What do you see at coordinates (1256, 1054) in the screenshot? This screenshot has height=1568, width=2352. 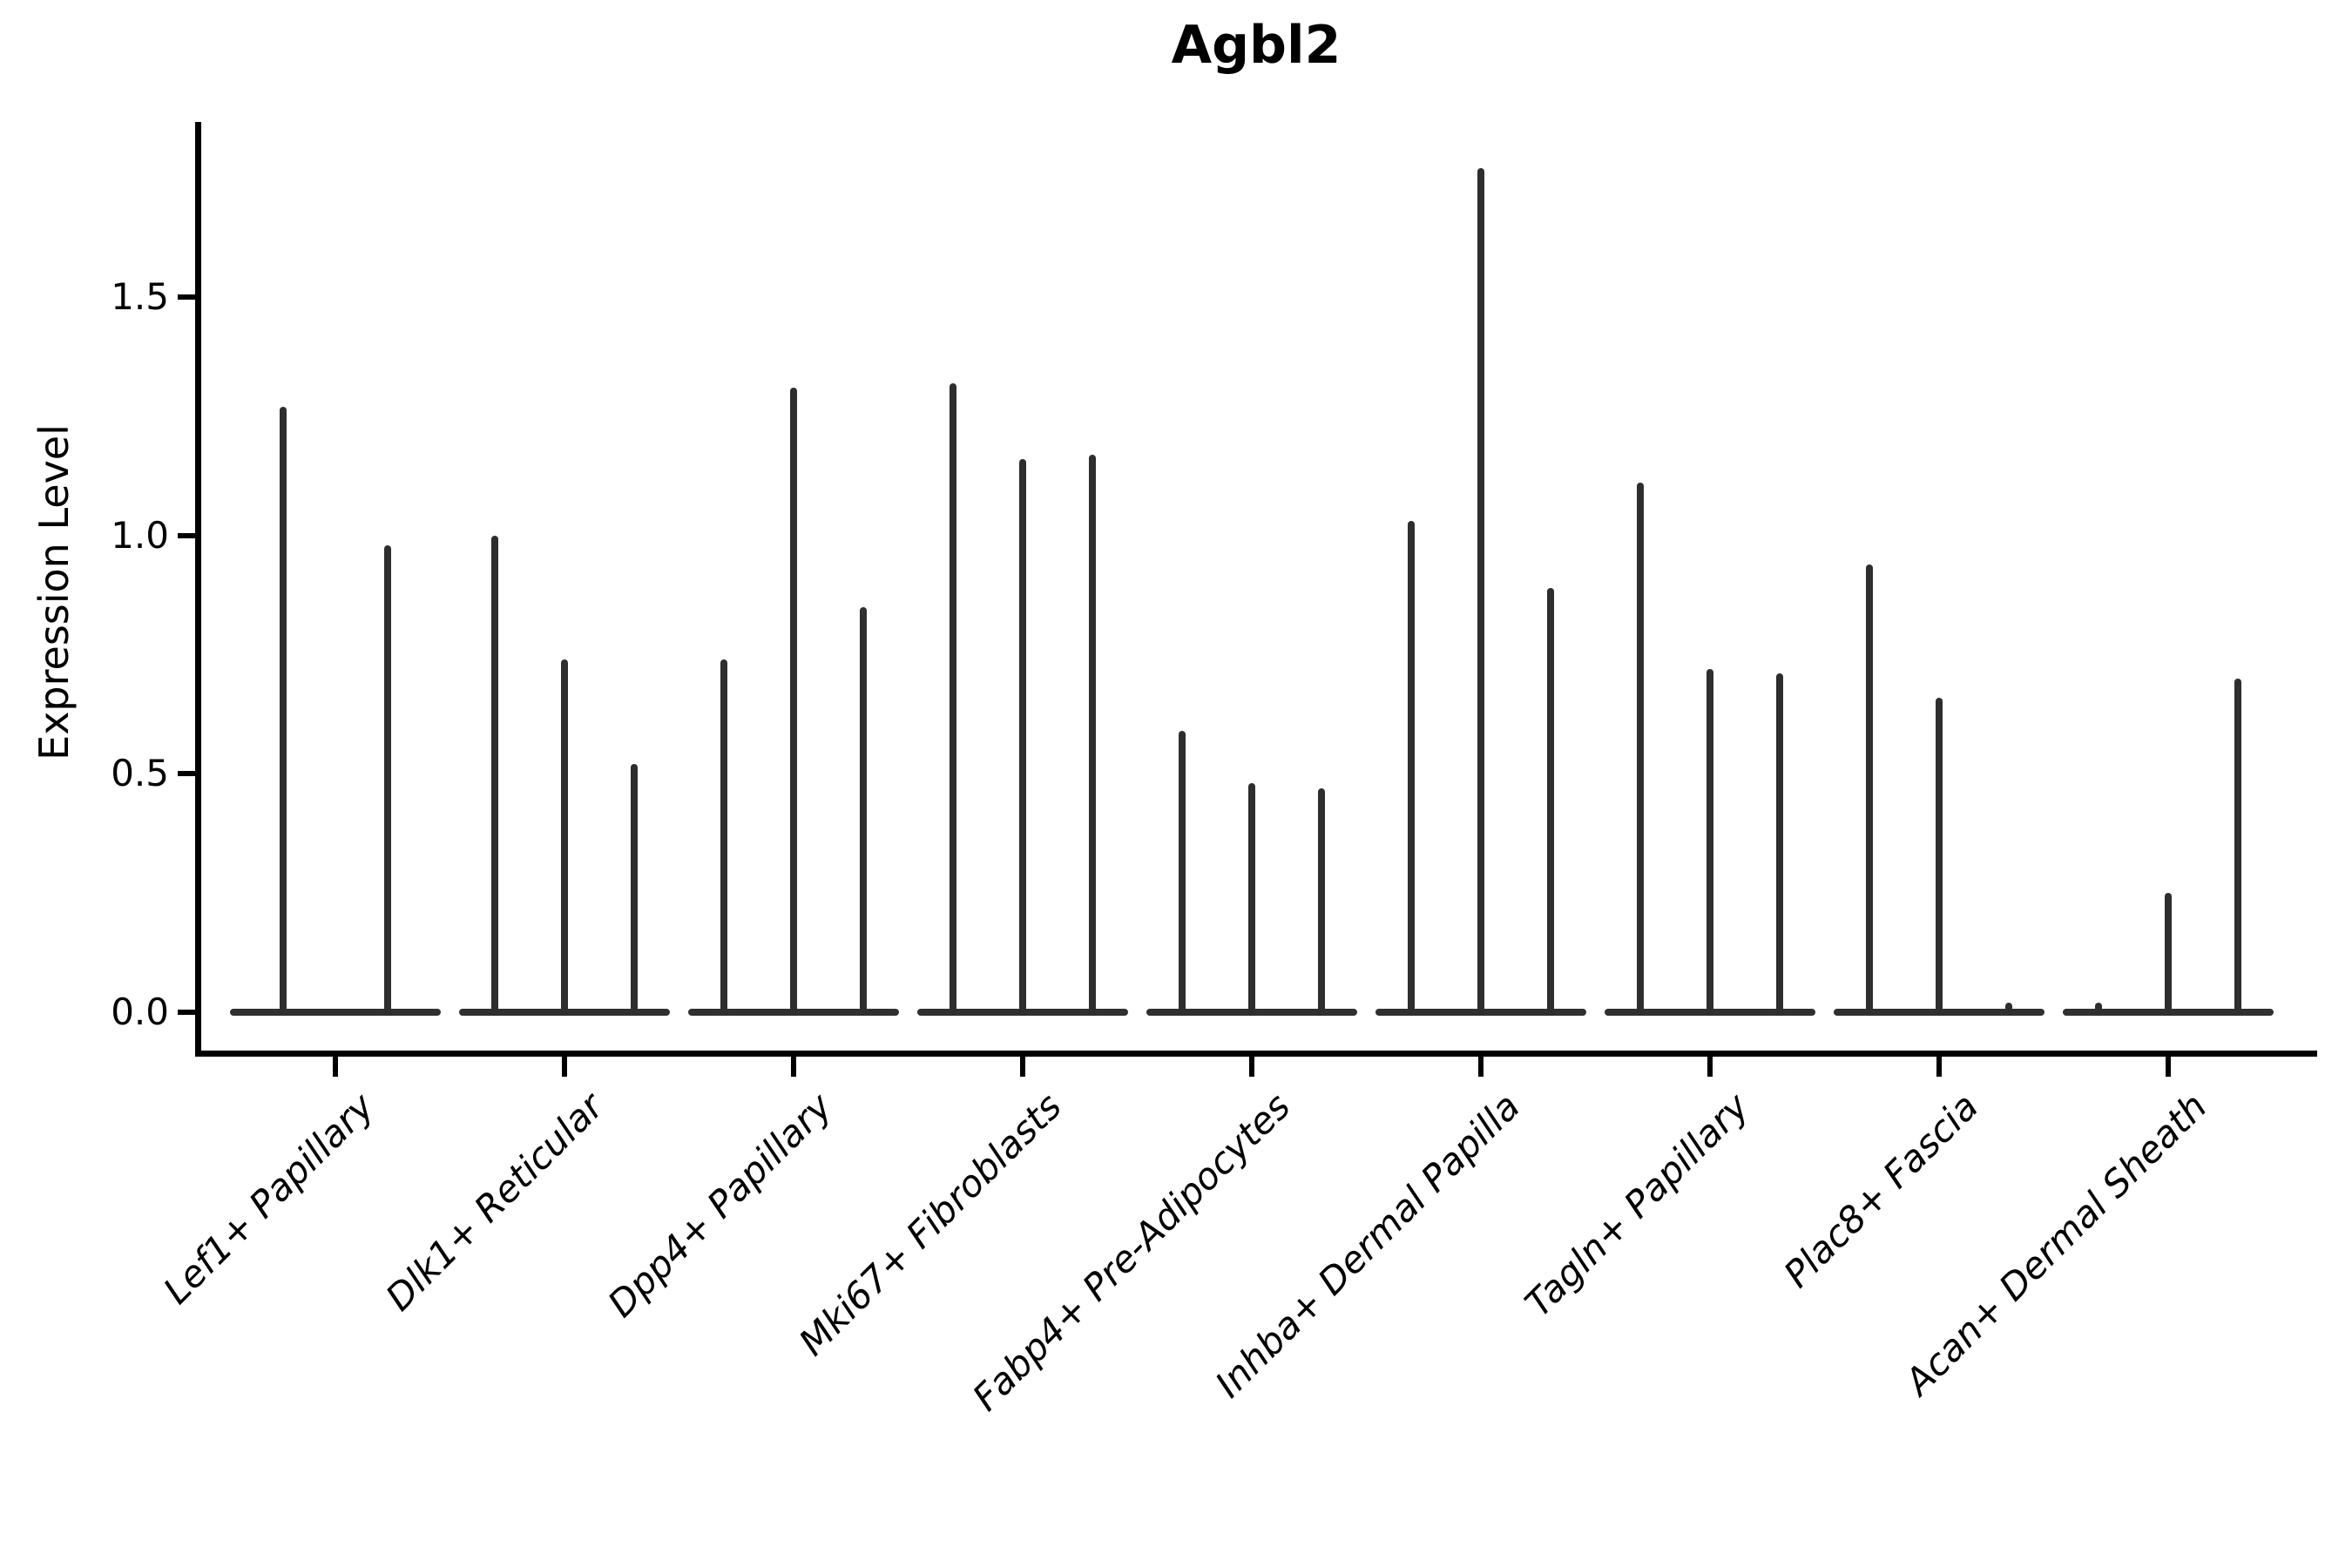 I see `x-axis-spine` at bounding box center [1256, 1054].